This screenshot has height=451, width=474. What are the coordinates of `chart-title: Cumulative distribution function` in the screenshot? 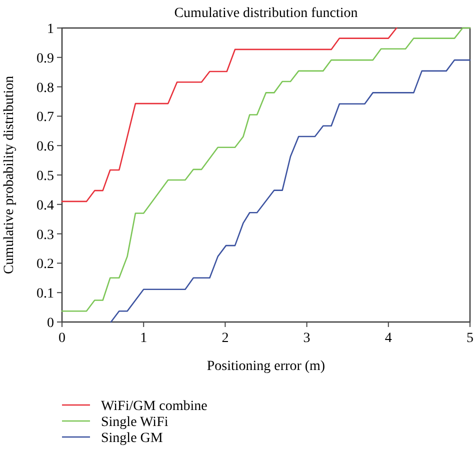 It's located at (266, 13).